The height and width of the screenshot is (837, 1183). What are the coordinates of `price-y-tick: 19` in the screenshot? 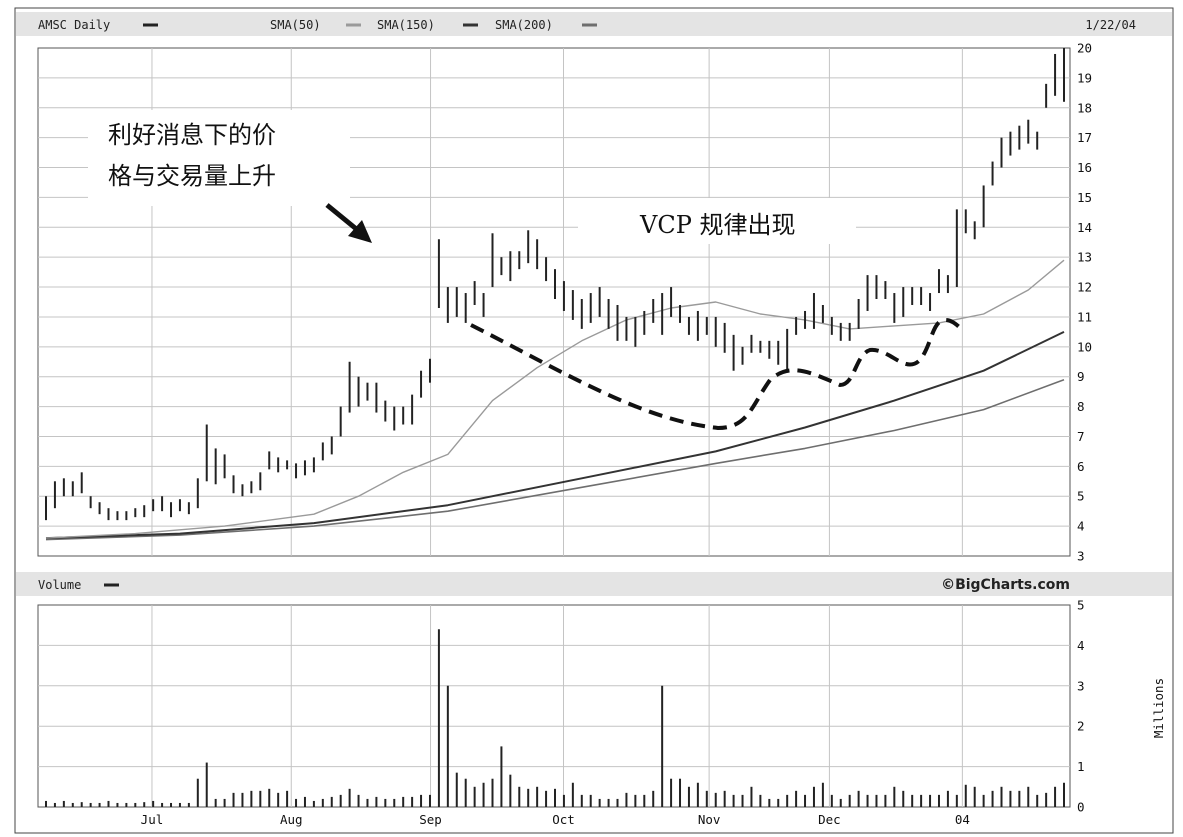 It's located at (1084, 77).